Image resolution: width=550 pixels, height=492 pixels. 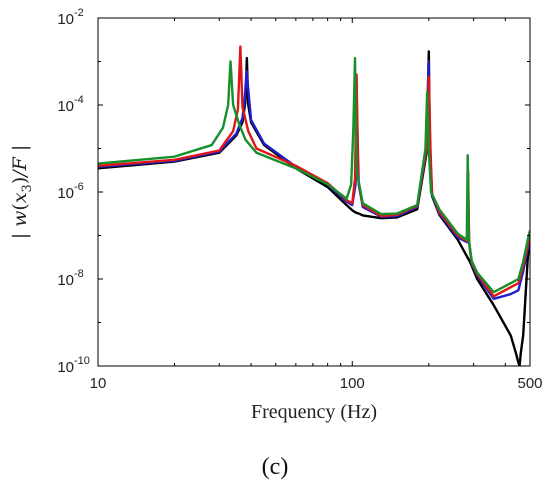 What do you see at coordinates (79, 274) in the screenshot?
I see `y-tick-exponent: -8` at bounding box center [79, 274].